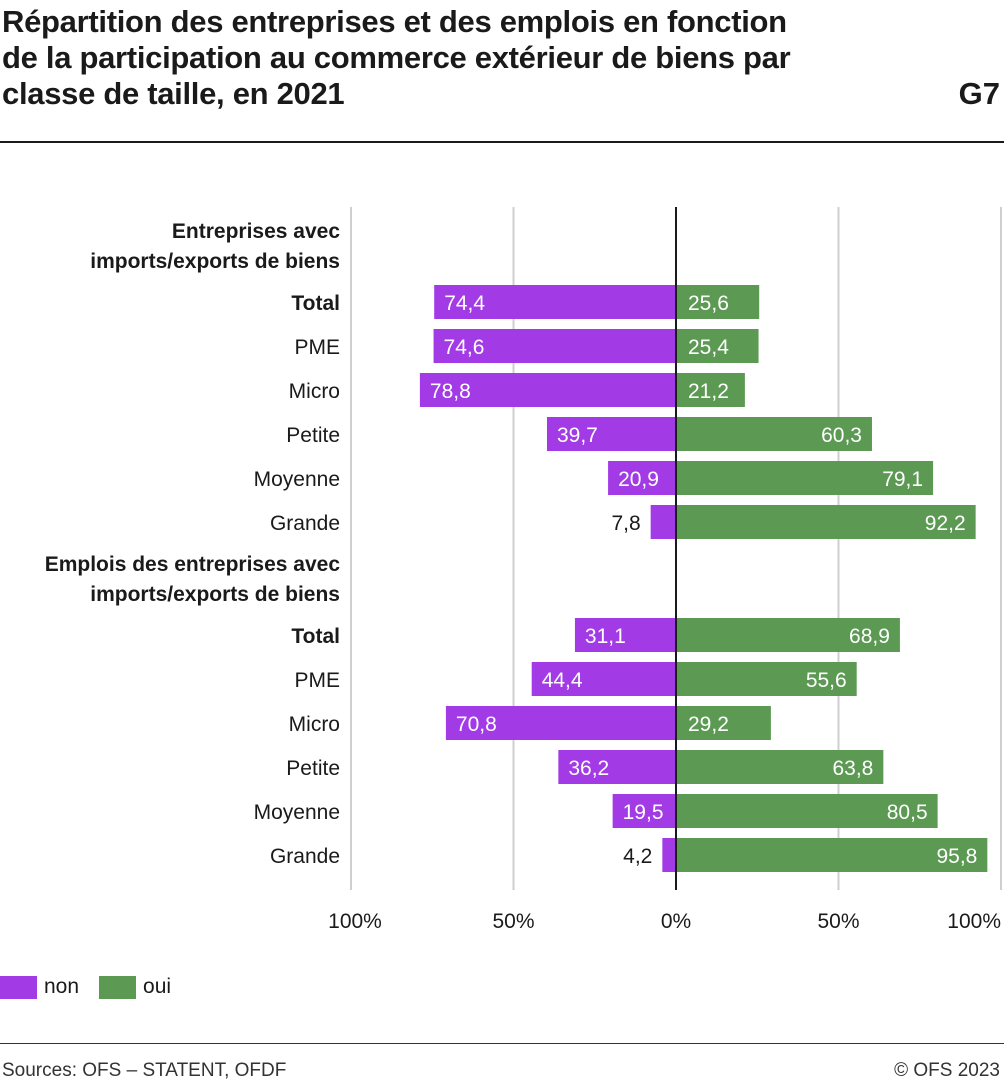 The width and height of the screenshot is (1004, 1087). Describe the element at coordinates (476, 724) in the screenshot. I see `data-label-non: 70,8` at that location.